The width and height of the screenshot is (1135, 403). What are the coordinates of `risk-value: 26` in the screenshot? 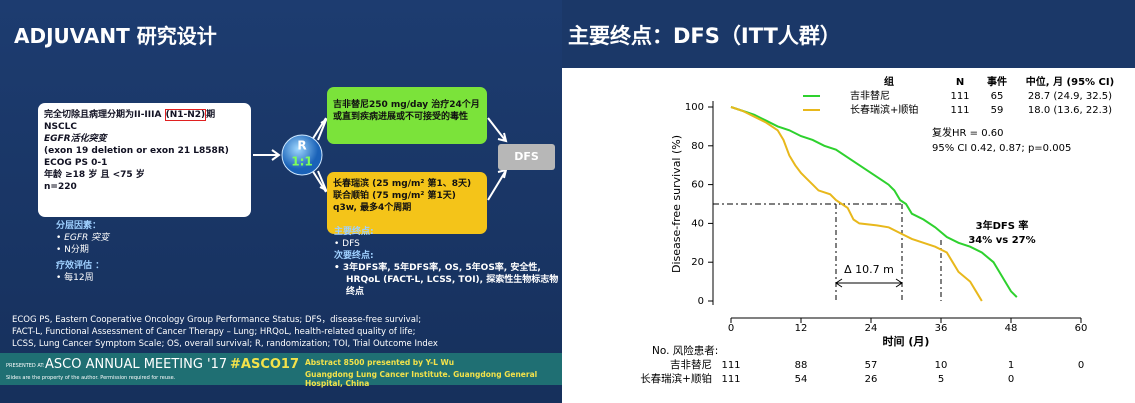 It's located at (871, 379).